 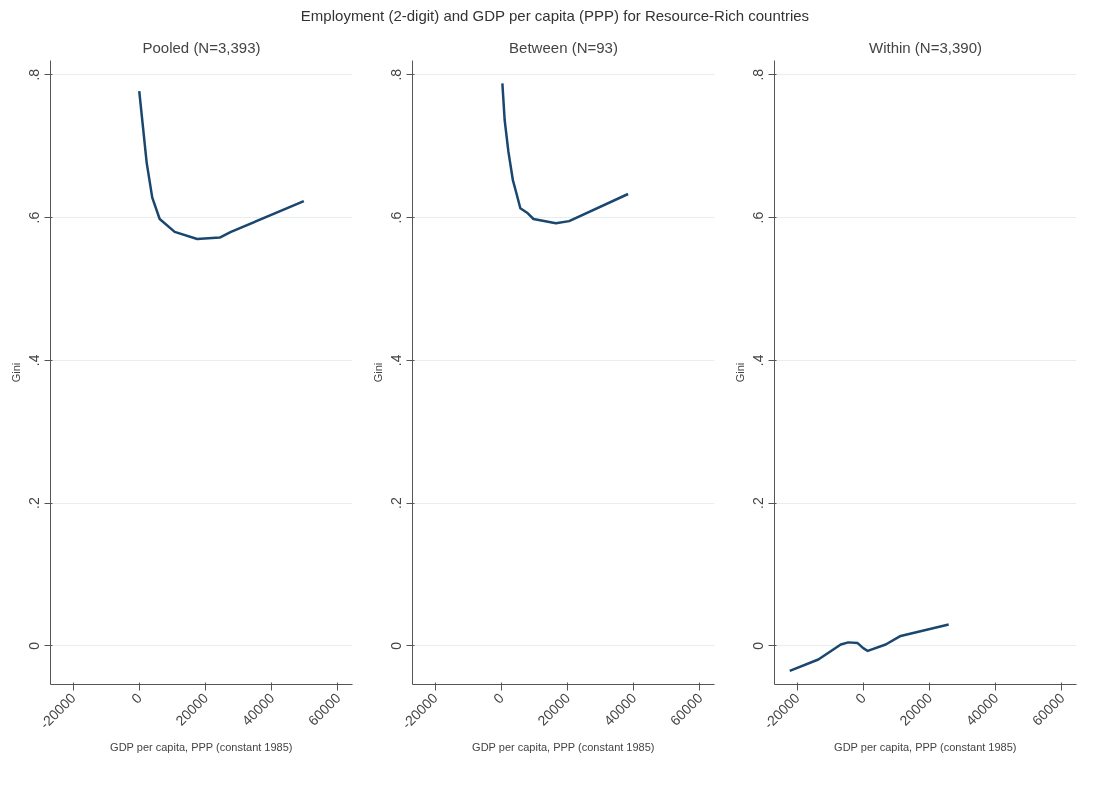 What do you see at coordinates (201, 47) in the screenshot?
I see `chart-title: Pooled (N=3,393)` at bounding box center [201, 47].